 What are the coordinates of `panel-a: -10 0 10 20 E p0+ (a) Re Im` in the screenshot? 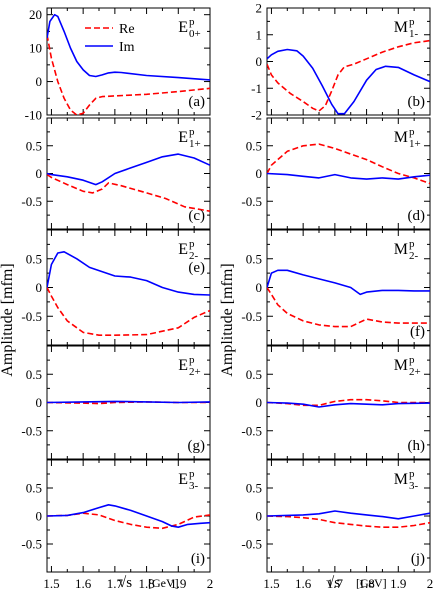 It's located at (118, 65).